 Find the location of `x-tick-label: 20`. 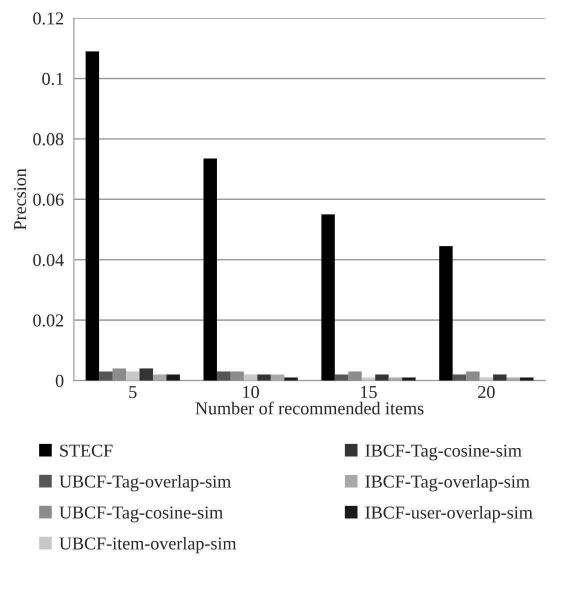

x-tick-label: 20 is located at coordinates (486, 392).